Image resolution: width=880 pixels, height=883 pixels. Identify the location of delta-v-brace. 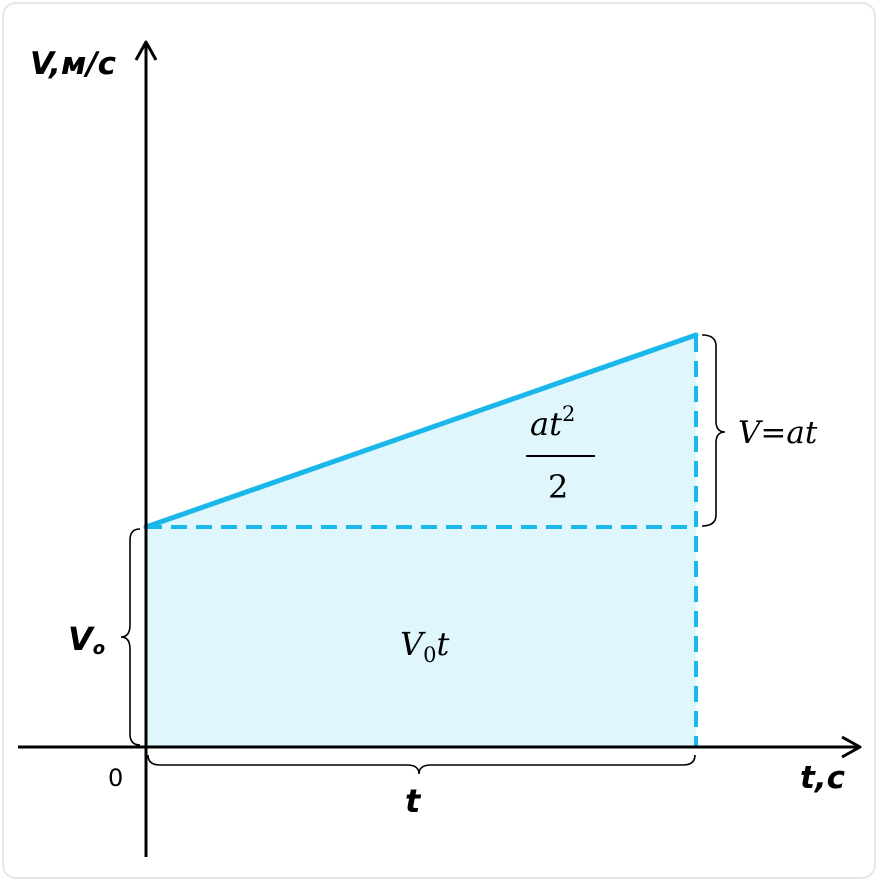
(713, 430).